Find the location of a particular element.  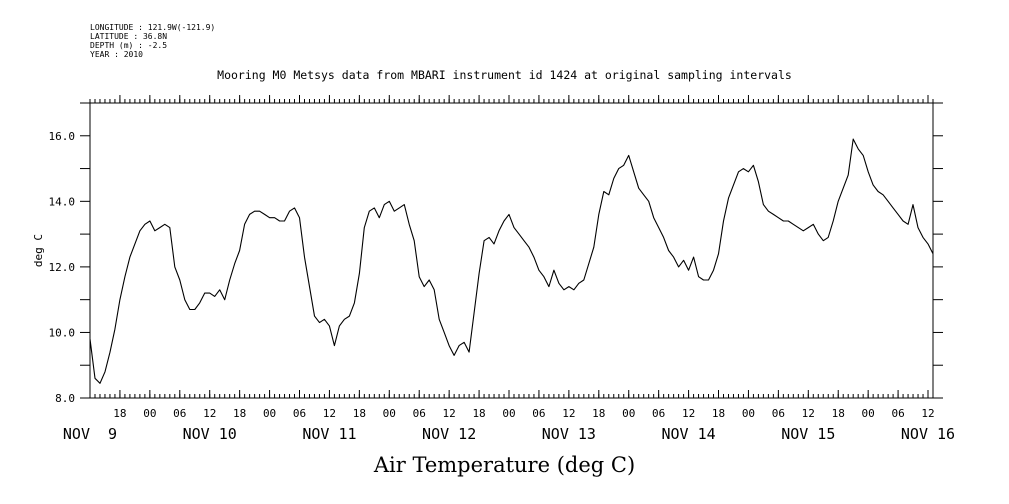

y-tick-label: 8.0 is located at coordinates (65, 398).